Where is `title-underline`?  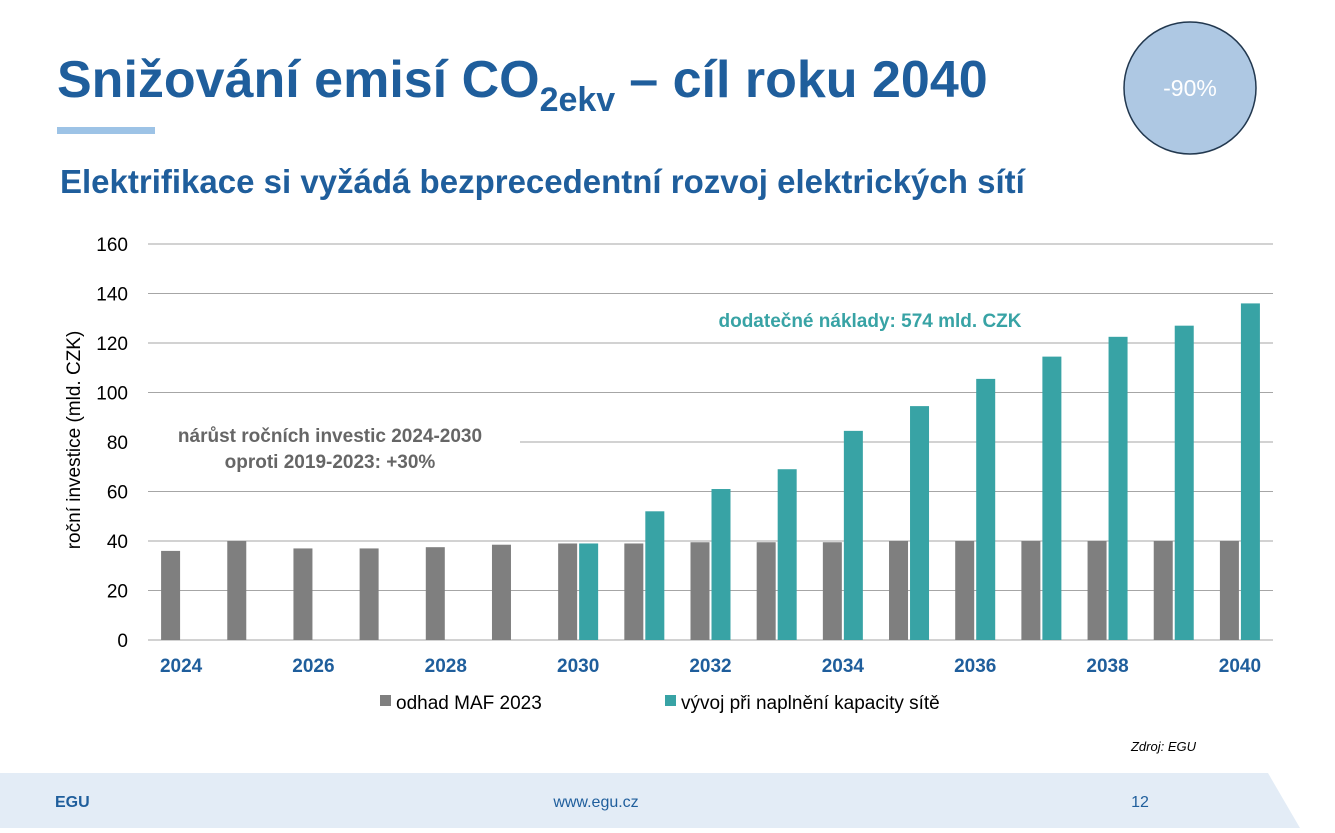
title-underline is located at coordinates (106, 130).